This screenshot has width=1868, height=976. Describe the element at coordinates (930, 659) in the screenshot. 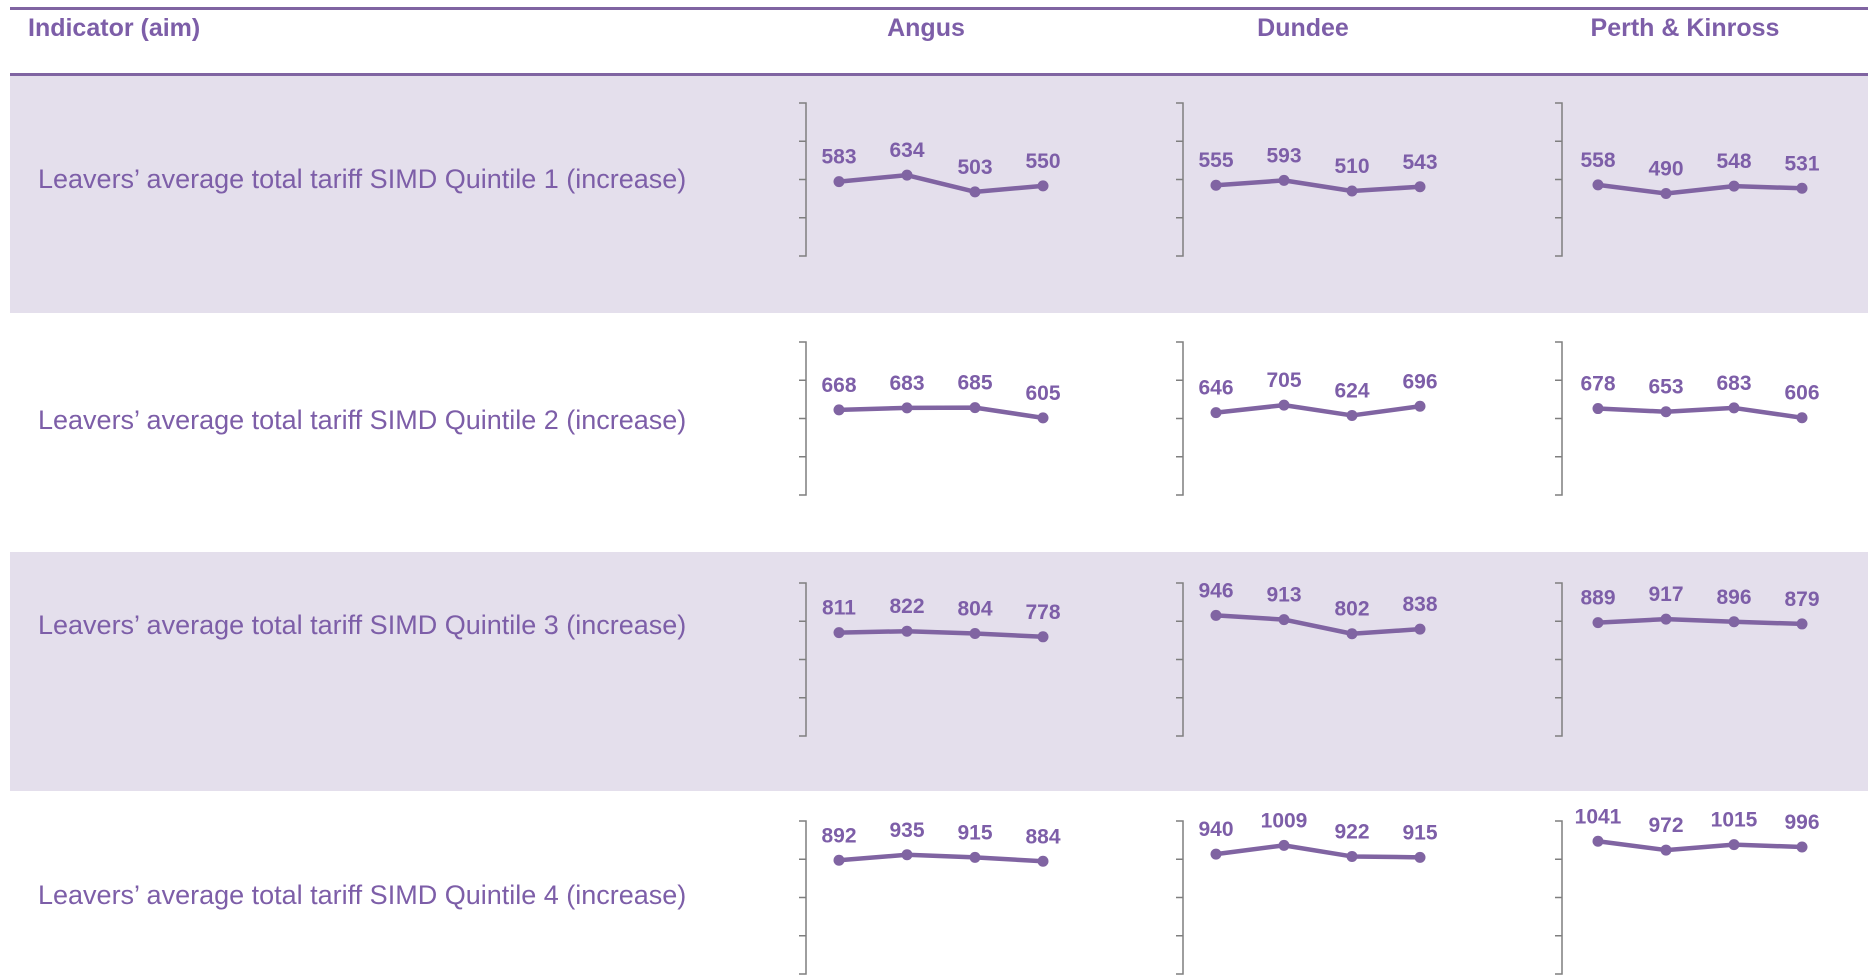

I see `sparkline-q3-angus: 811 822 804 778` at that location.